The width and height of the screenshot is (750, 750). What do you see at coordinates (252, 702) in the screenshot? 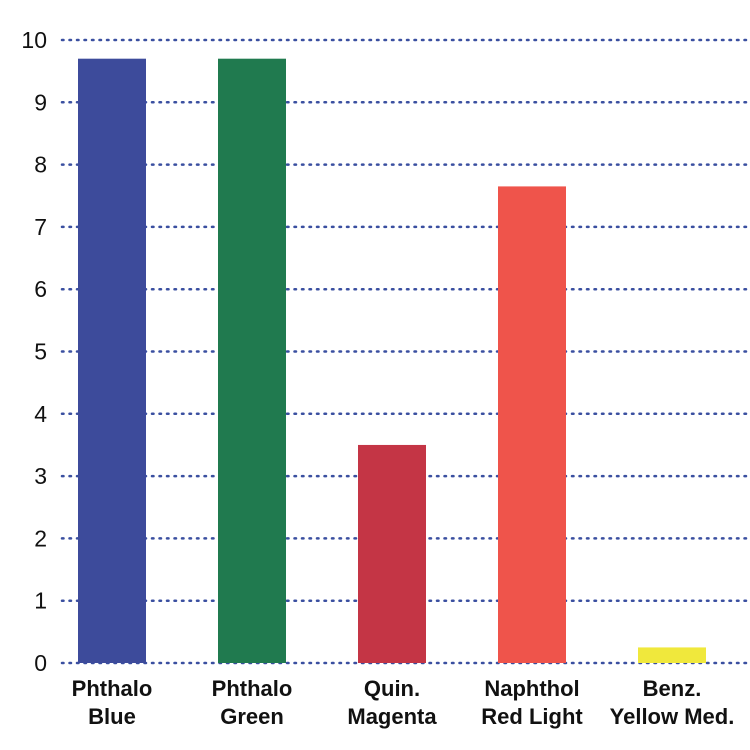
I see `category-label-1: Phthalo Green` at bounding box center [252, 702].